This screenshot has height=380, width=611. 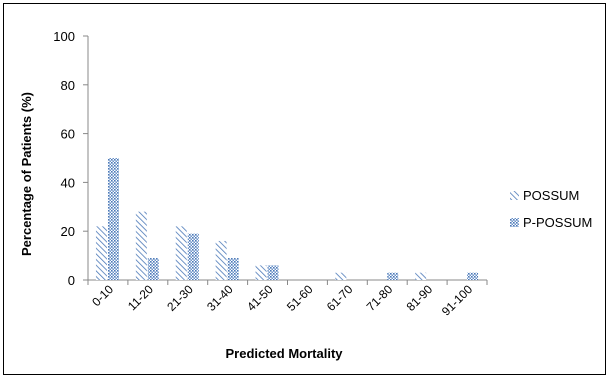 I want to click on x-axis-title: Predicted Mortality, so click(x=284, y=353).